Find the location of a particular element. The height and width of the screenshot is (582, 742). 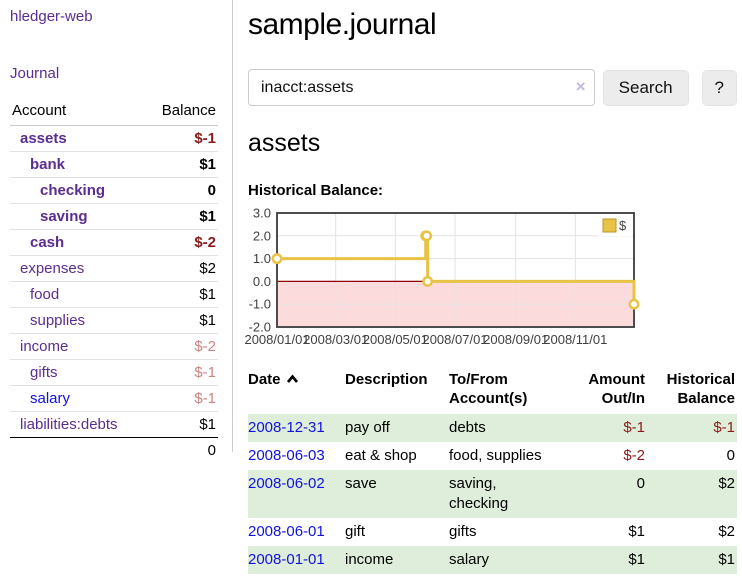

help-button: ? is located at coordinates (719, 87).